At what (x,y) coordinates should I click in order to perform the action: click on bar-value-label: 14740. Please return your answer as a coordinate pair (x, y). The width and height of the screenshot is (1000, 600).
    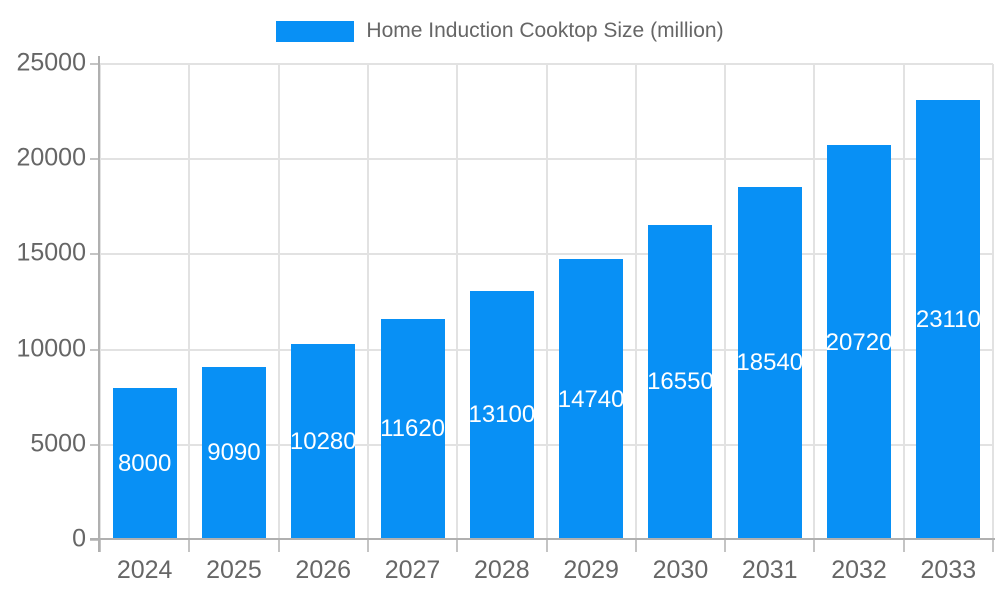
    Looking at the image, I should click on (591, 399).